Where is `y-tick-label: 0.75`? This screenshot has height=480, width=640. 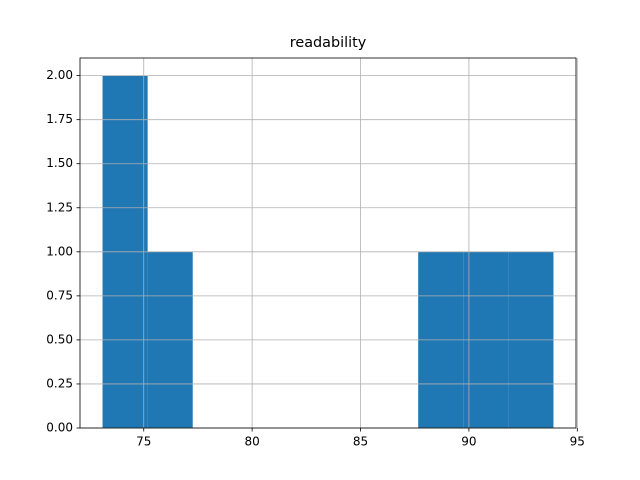 y-tick-label: 0.75 is located at coordinates (59, 295).